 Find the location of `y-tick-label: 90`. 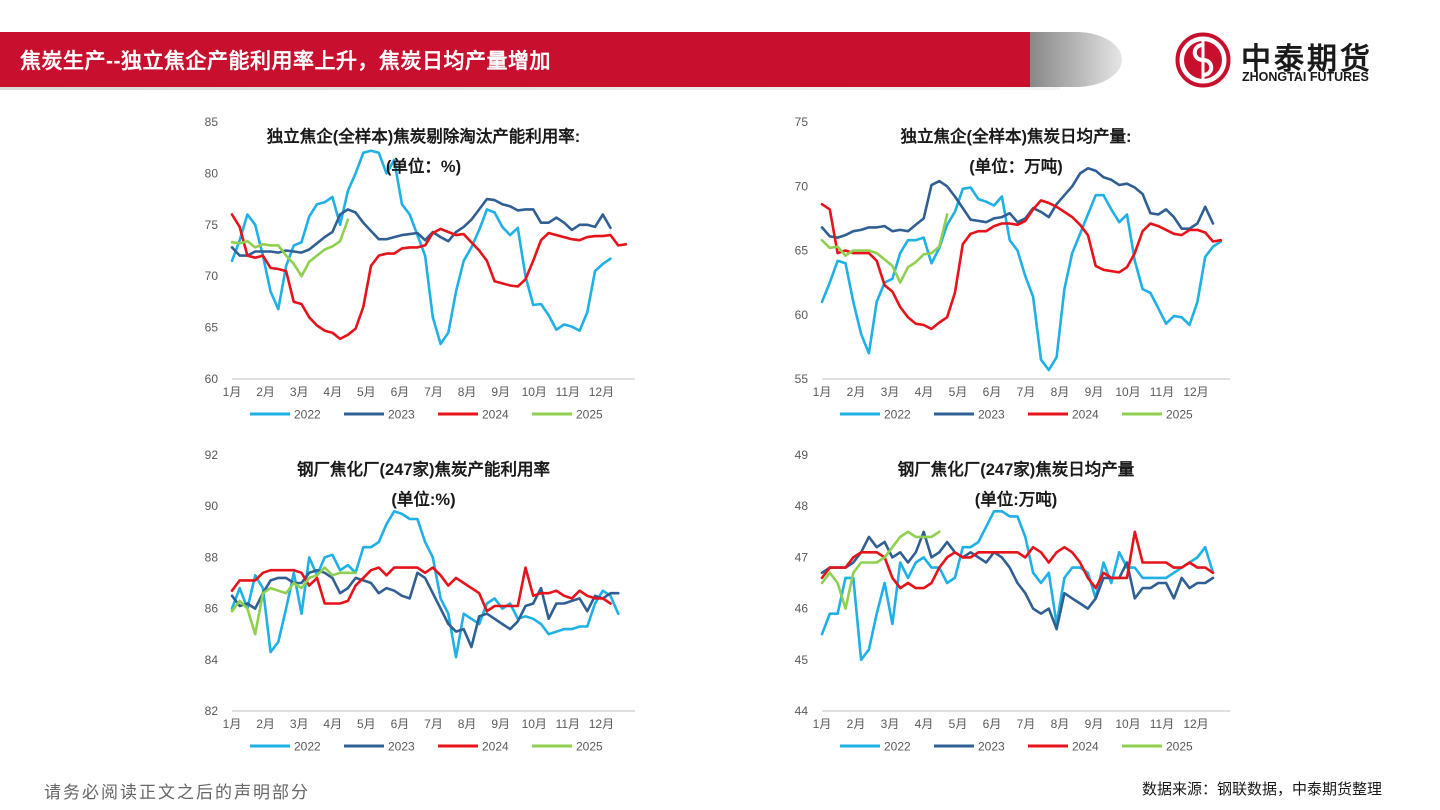

y-tick-label: 90 is located at coordinates (212, 506).